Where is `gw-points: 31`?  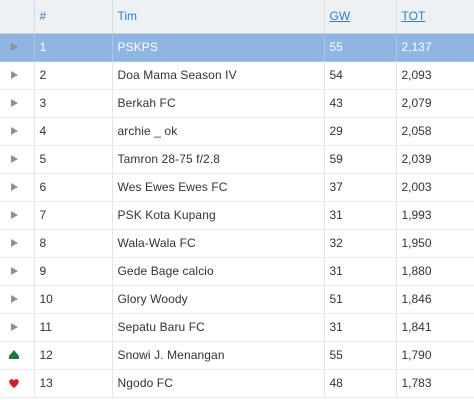
gw-points: 31 is located at coordinates (336, 271).